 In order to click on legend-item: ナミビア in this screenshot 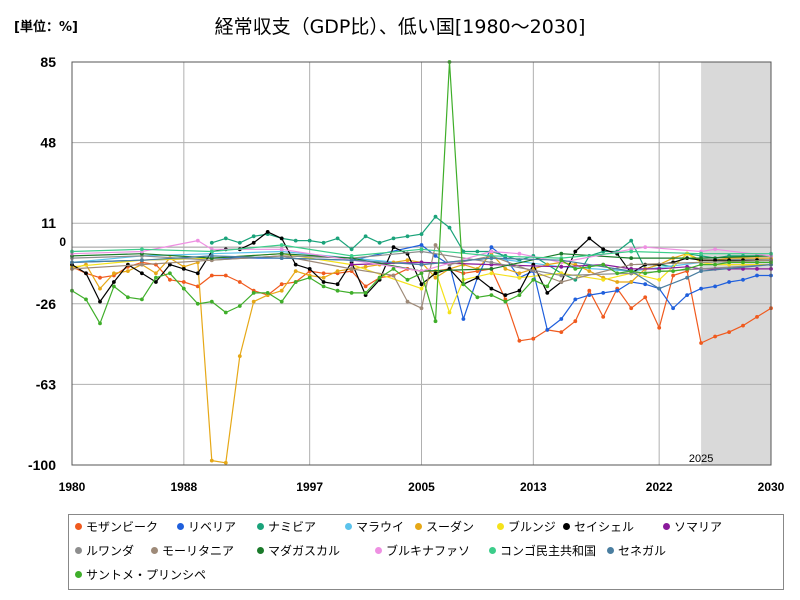, I will do `click(286, 527)`.